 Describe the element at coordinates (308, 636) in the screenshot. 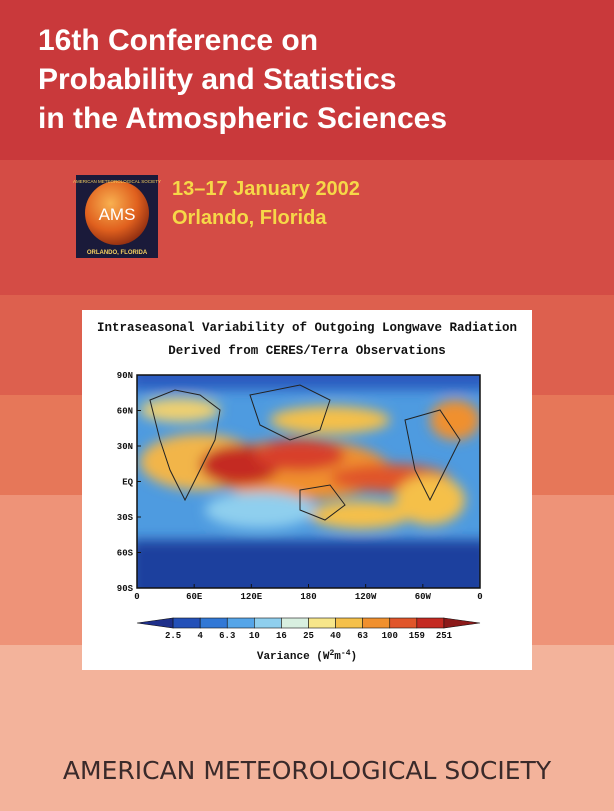

I see `colorbar-label: 25` at that location.